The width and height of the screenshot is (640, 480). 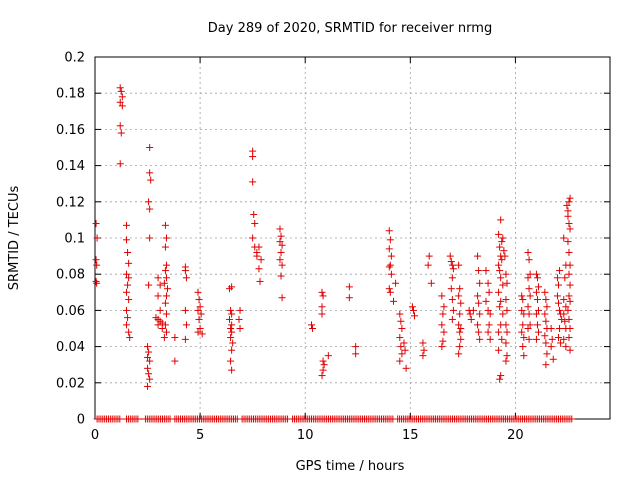 What do you see at coordinates (572, 419) in the screenshot?
I see `zero-point` at bounding box center [572, 419].